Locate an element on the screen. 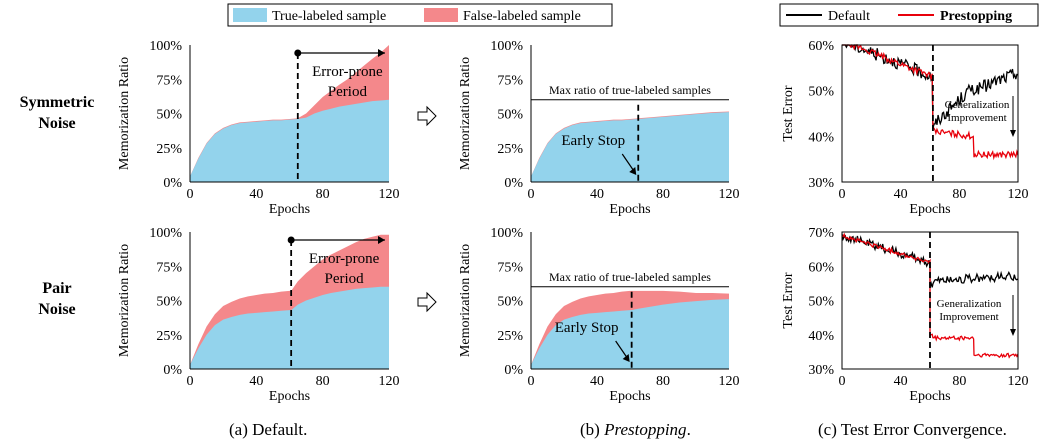 The height and width of the screenshot is (444, 1052). y-tick-label: 40% is located at coordinates (821, 336).